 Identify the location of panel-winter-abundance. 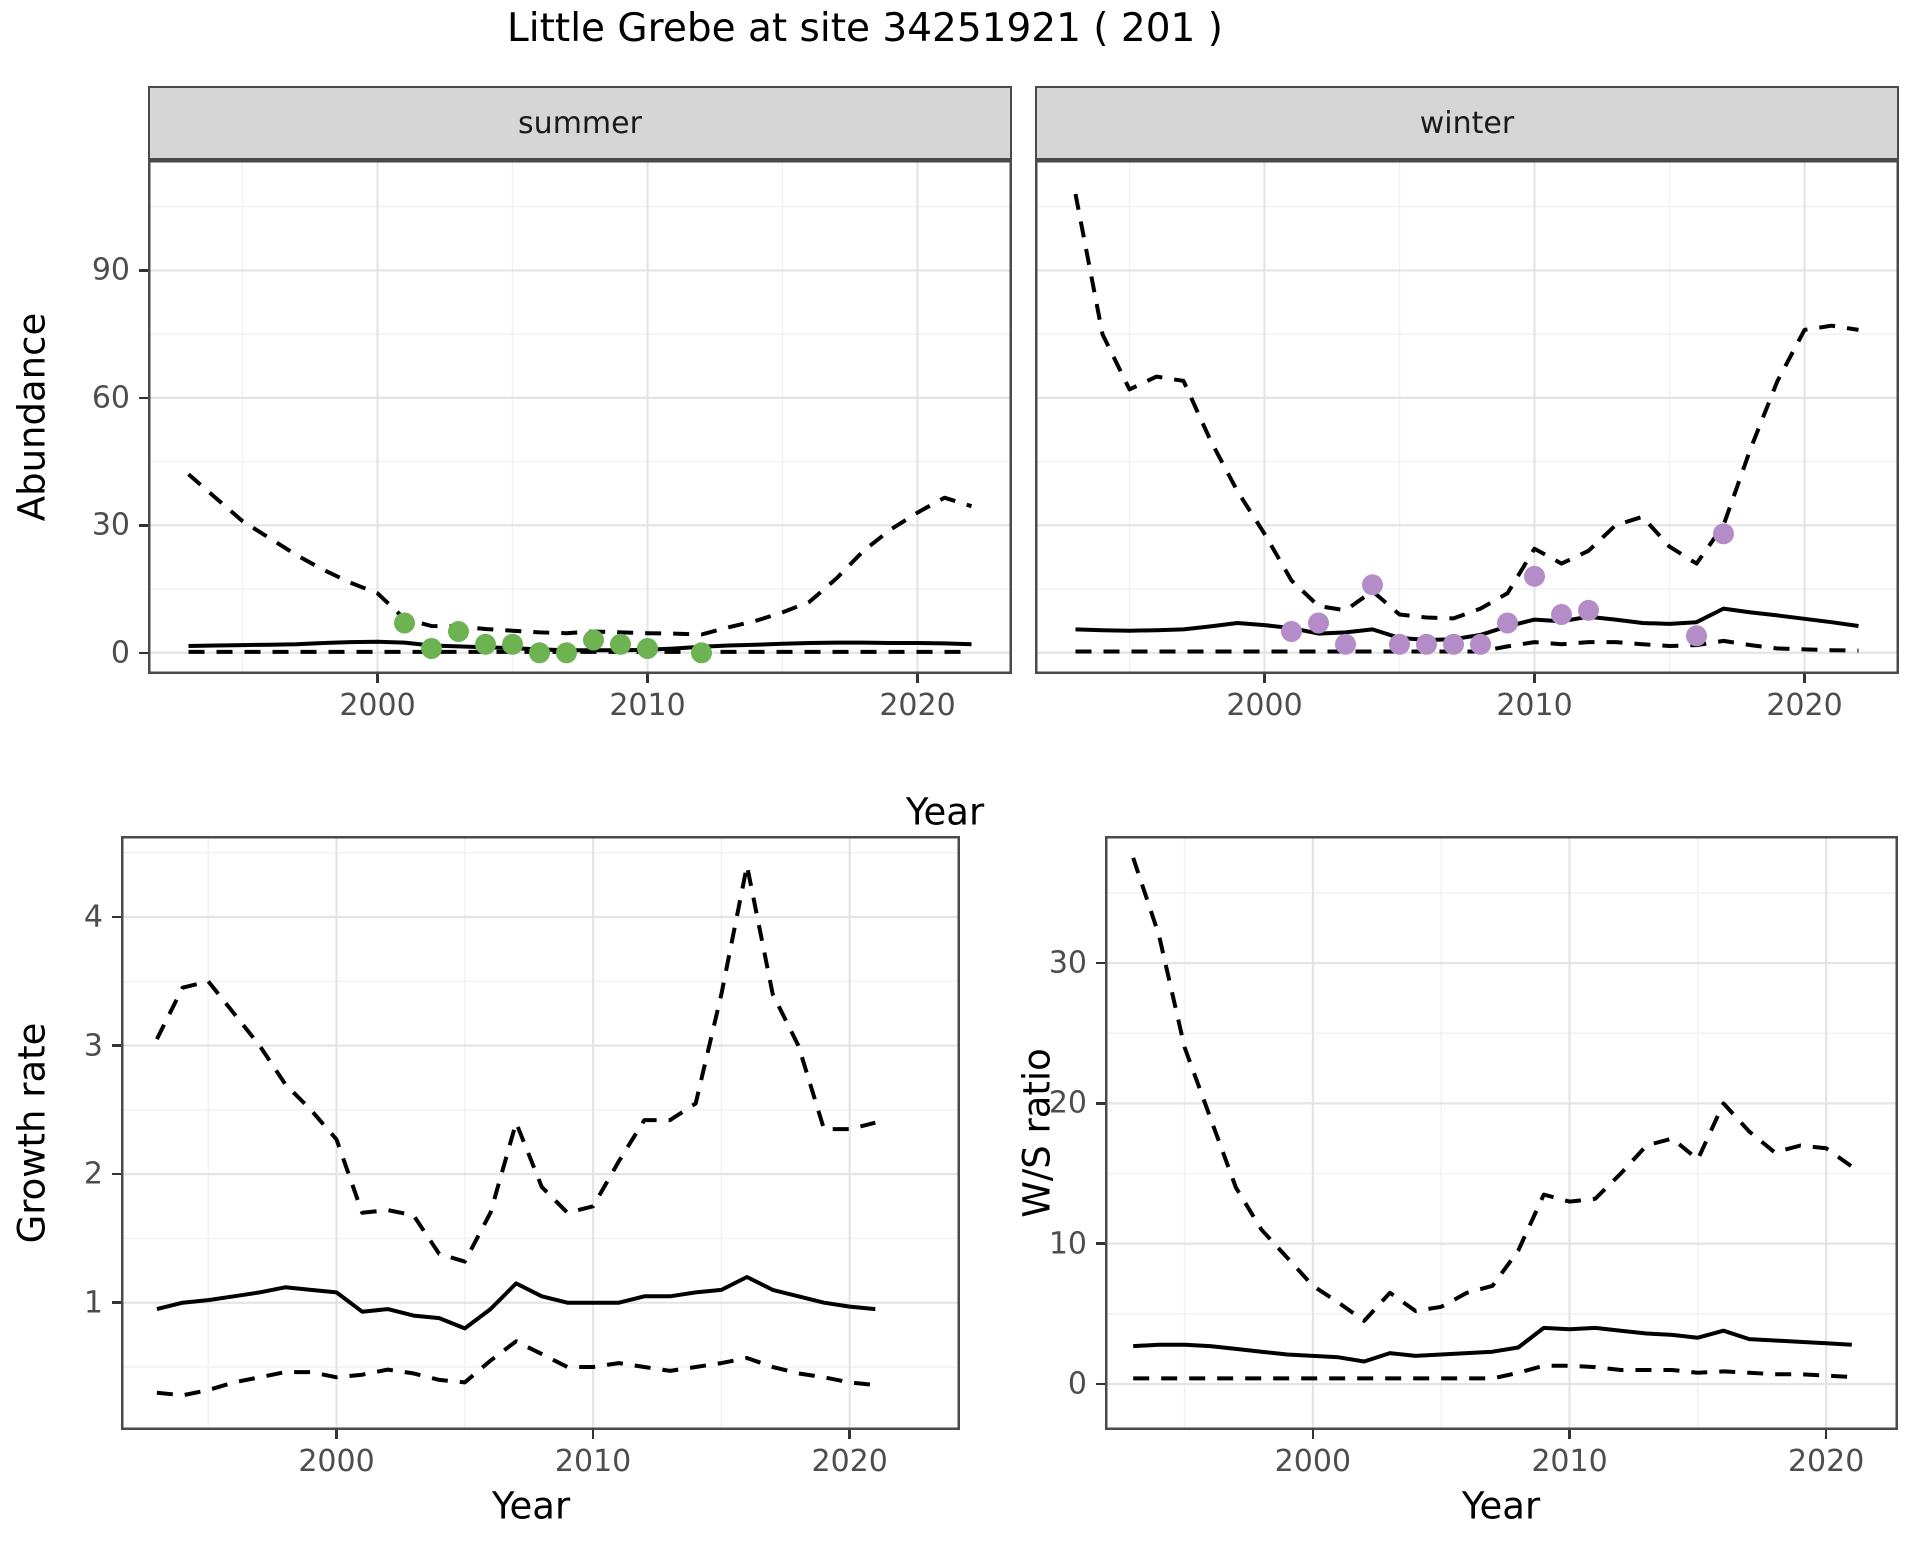
(1467, 417).